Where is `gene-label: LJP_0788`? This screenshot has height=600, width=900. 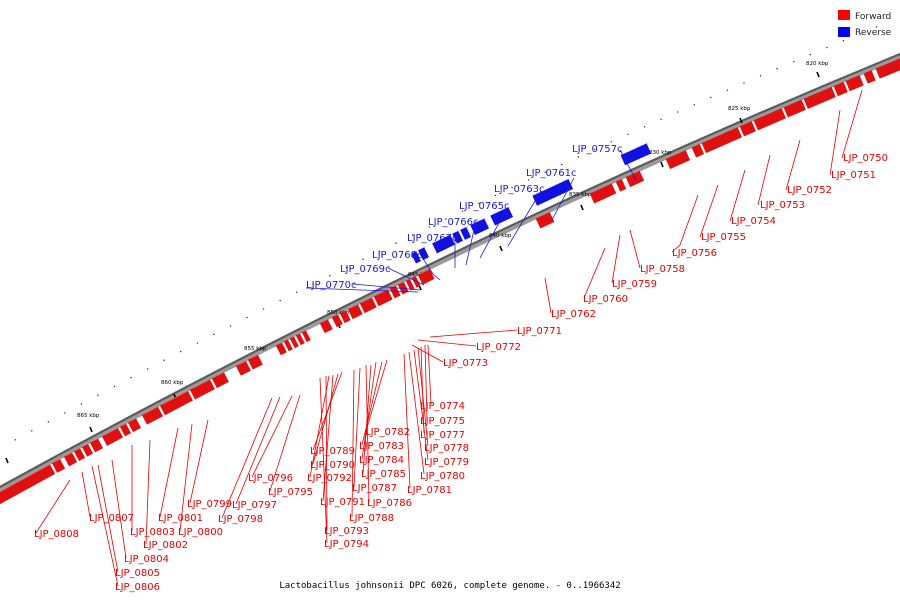
gene-label: LJP_0788 is located at coordinates (371, 518).